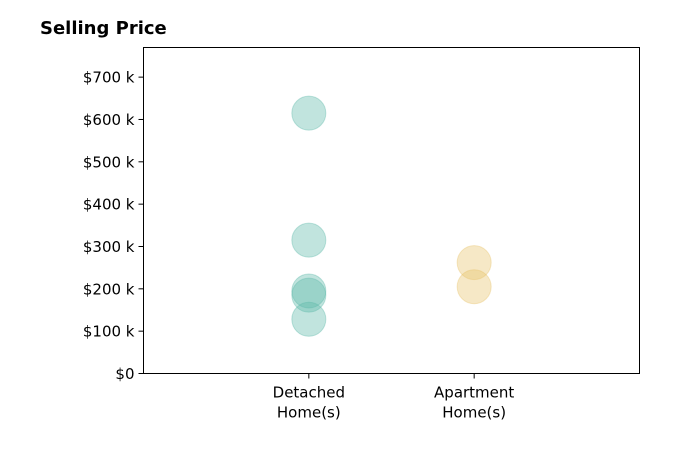  Describe the element at coordinates (309, 403) in the screenshot. I see `x-tick-label: Detached Home(s)` at that location.